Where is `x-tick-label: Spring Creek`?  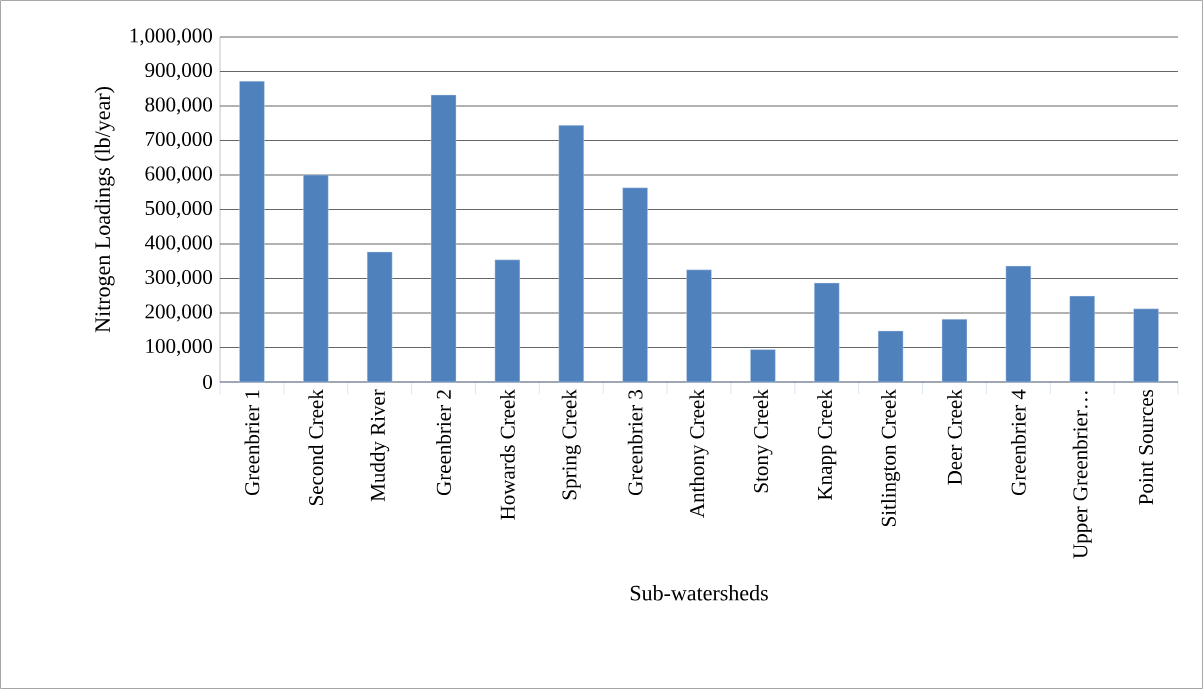
x-tick-label: Spring Creek is located at coordinates (571, 444).